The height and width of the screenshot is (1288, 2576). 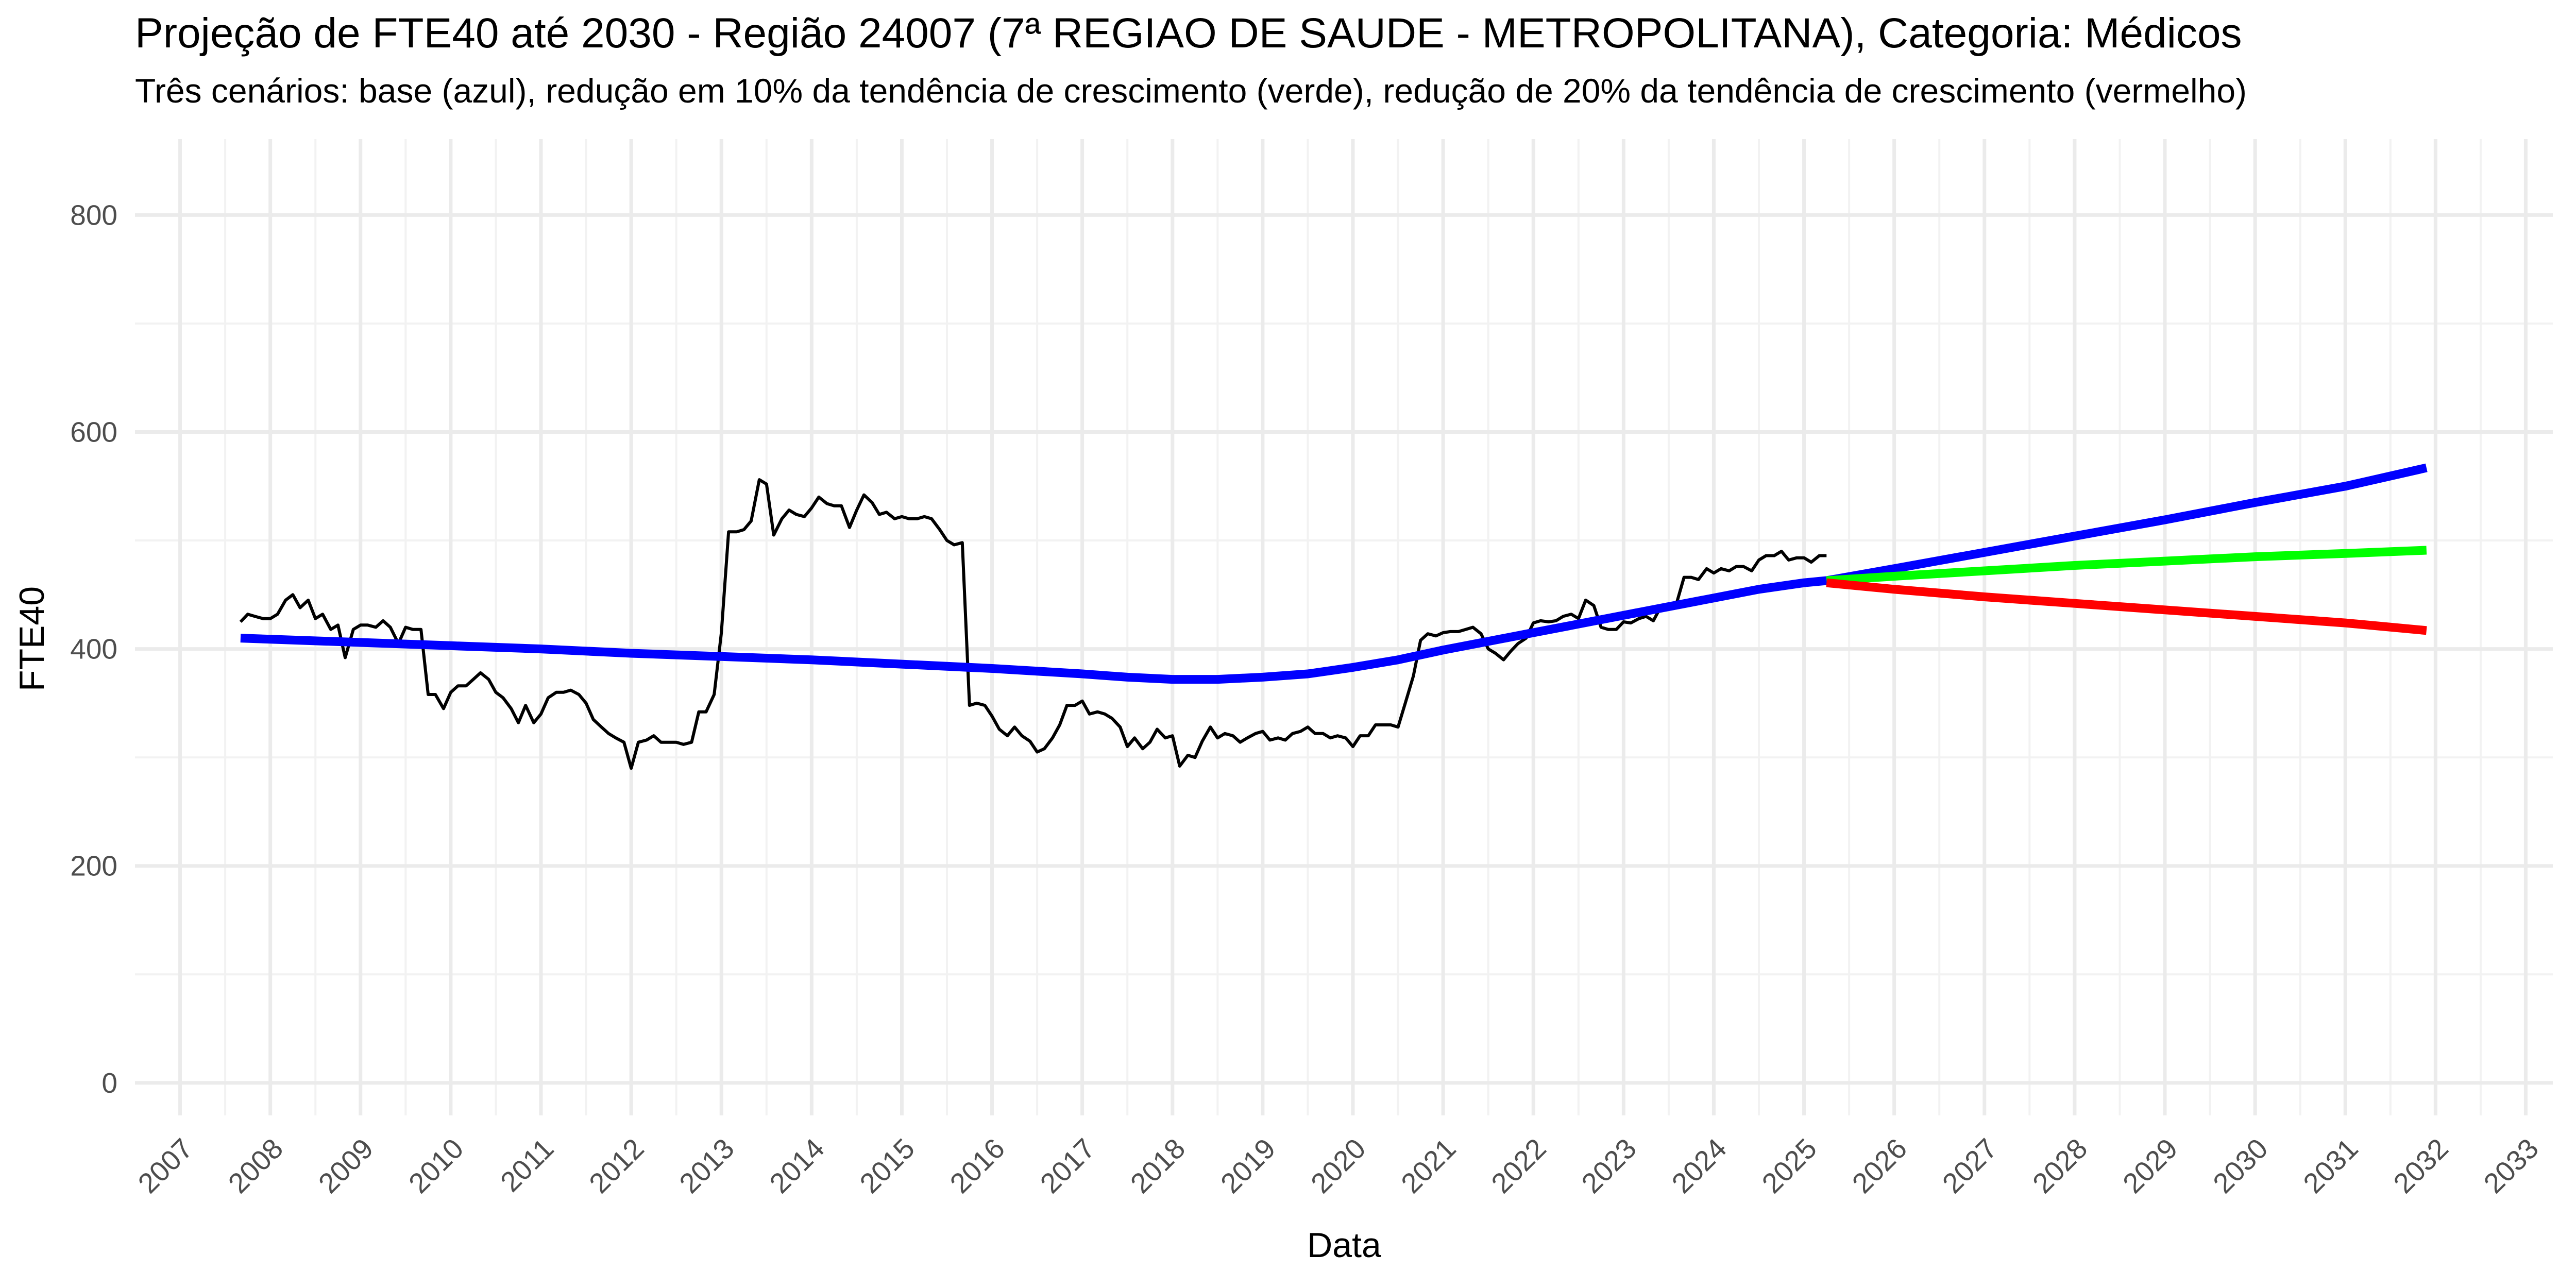 I want to click on x-tick-label: 2033, so click(x=2511, y=1165).